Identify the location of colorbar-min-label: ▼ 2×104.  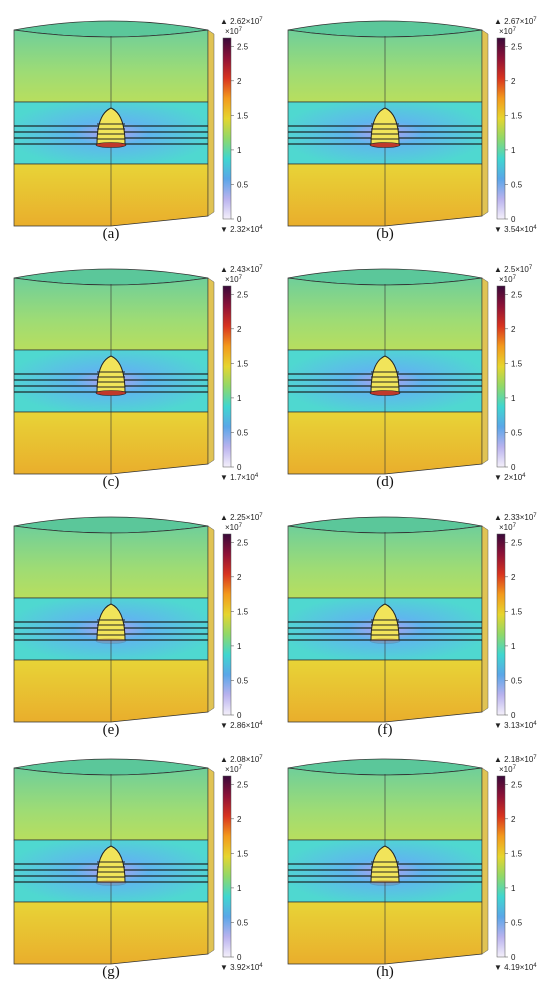
(510, 477).